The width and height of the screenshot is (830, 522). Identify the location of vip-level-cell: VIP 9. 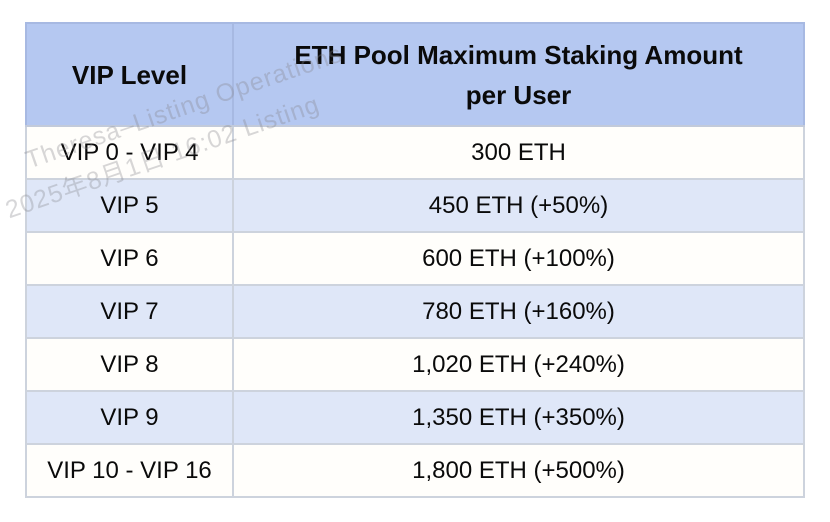
(129, 417).